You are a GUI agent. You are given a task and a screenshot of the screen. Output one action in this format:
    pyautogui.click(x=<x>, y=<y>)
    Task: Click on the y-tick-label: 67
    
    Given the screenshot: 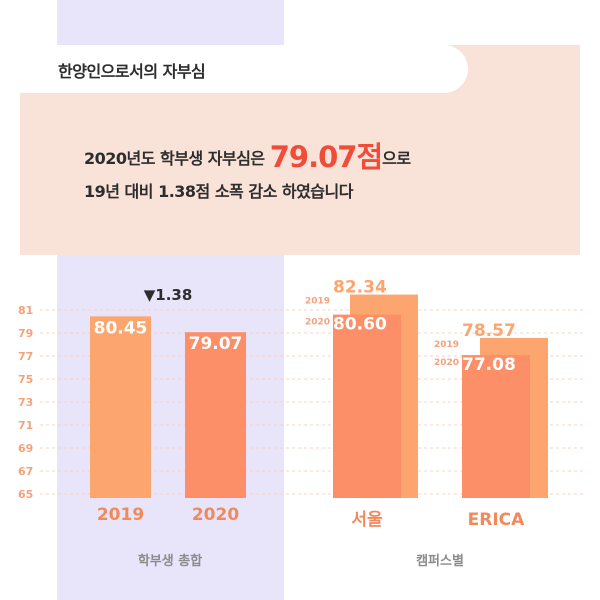 What is the action you would take?
    pyautogui.click(x=25, y=471)
    